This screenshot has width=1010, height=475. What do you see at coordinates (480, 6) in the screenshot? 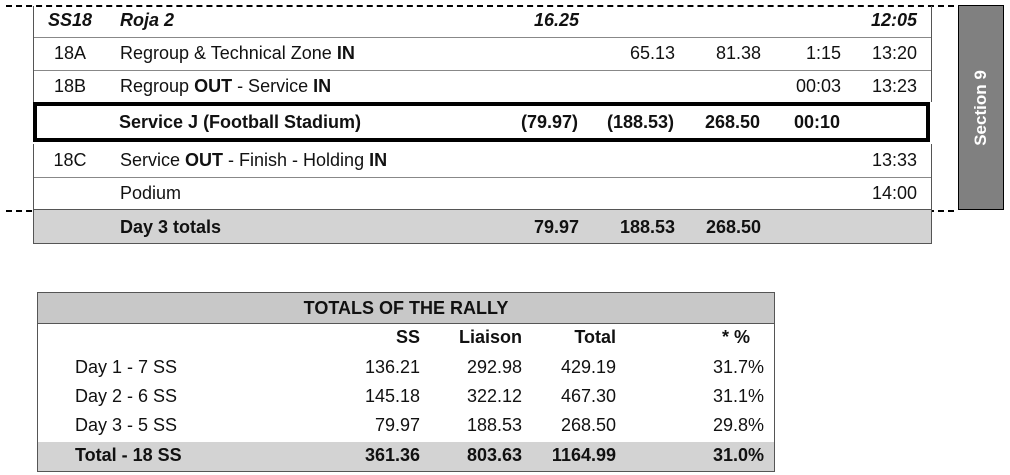
I see `dashed-top-border` at bounding box center [480, 6].